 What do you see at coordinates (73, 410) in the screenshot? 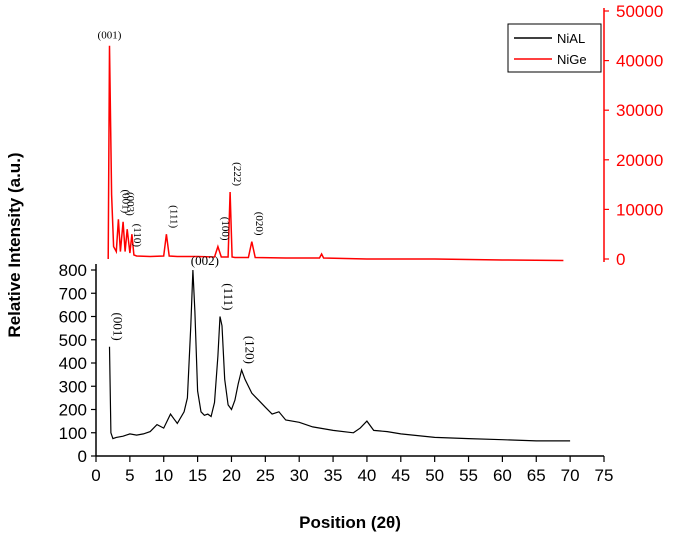
I see `left-y-tick-label: 200` at bounding box center [73, 410].